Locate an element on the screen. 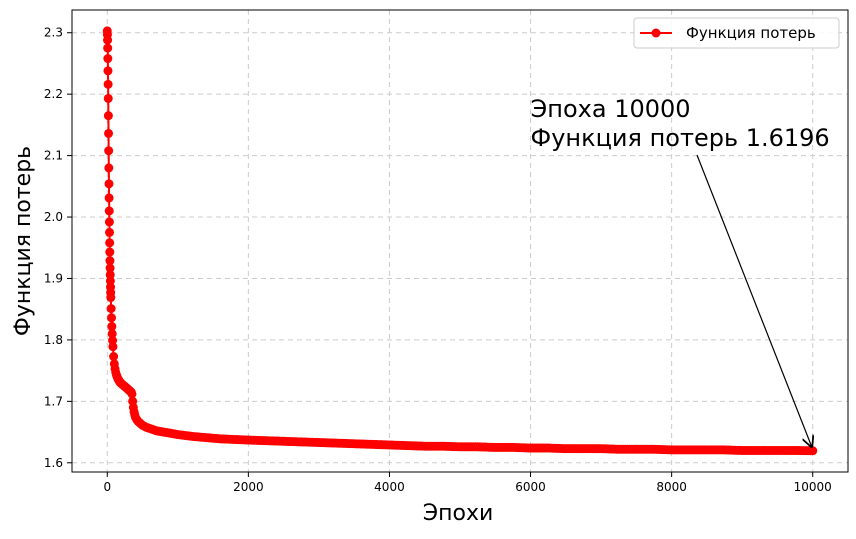 The height and width of the screenshot is (539, 856). y-tick-label: 1.6 is located at coordinates (53, 463).